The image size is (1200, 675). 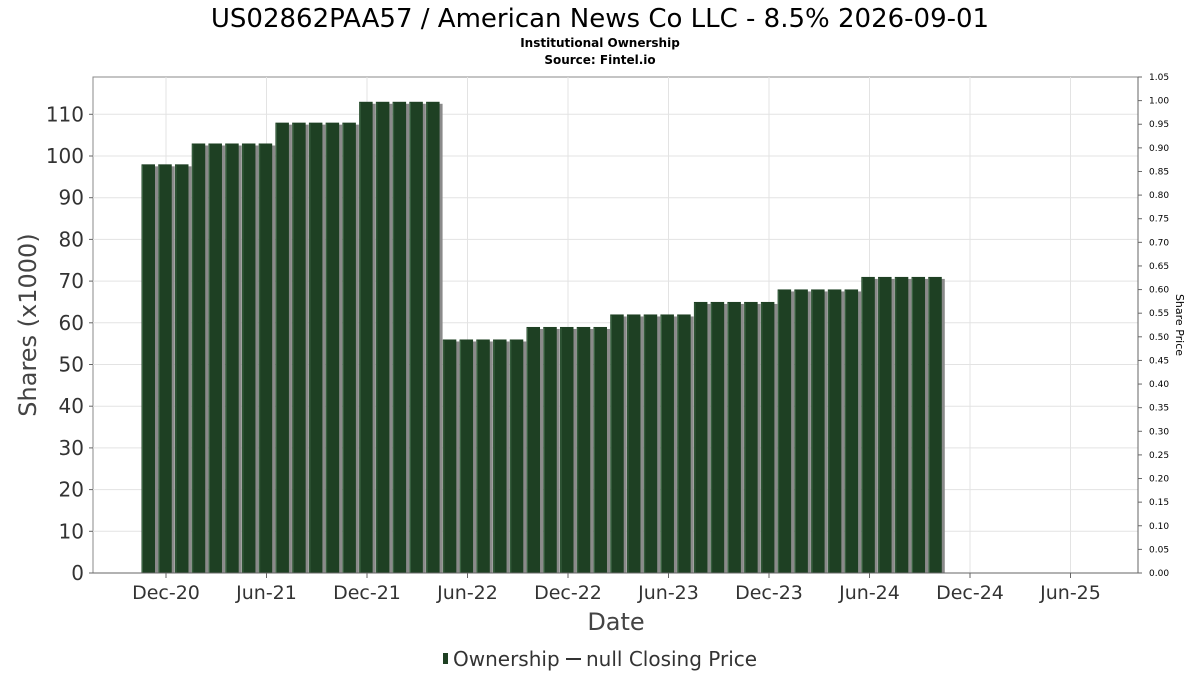 What do you see at coordinates (1159, 102) in the screenshot?
I see `y2-tick-label: 1.00` at bounding box center [1159, 102].